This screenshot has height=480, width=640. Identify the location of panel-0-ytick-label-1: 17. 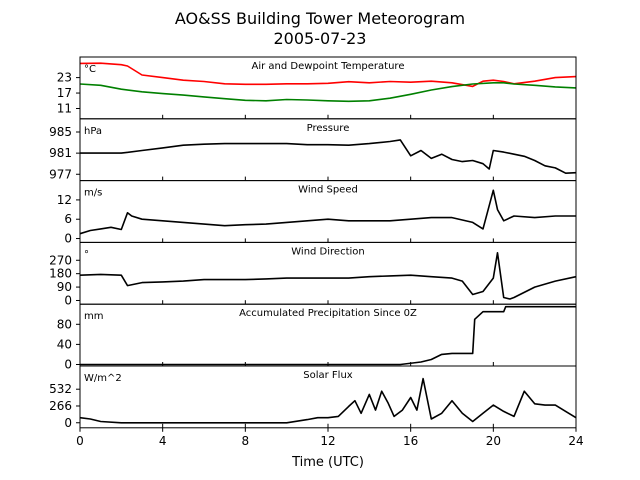
(64, 93).